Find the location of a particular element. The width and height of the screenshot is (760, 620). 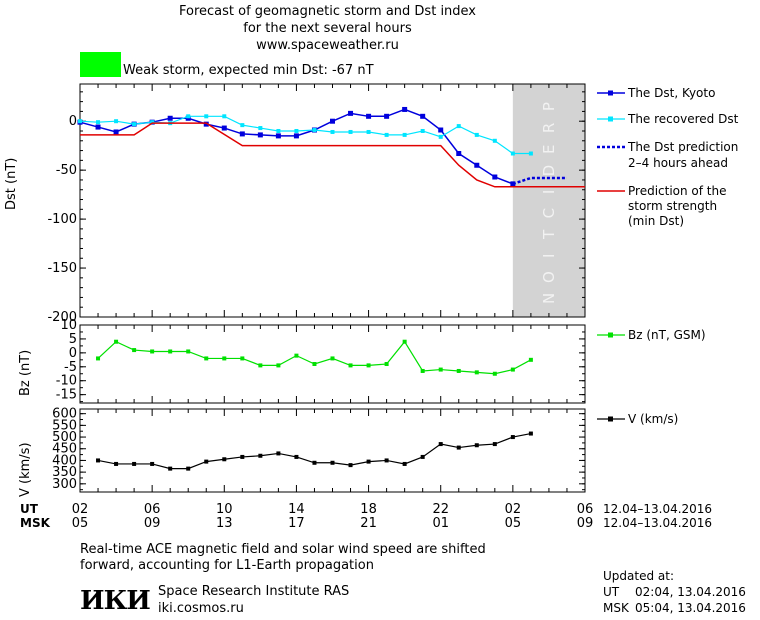

y-tick-label: -50 is located at coordinates (66, 170).